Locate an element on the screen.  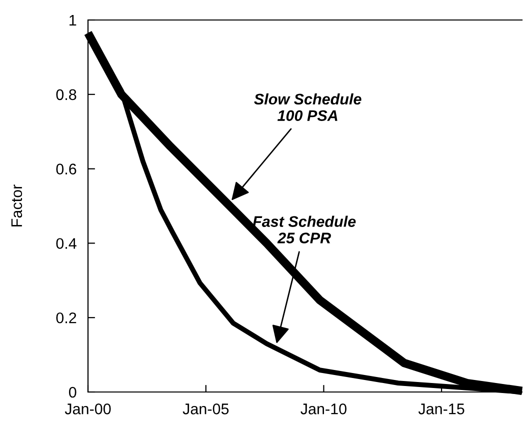
y-axis-title: Factor is located at coordinates (16, 205).